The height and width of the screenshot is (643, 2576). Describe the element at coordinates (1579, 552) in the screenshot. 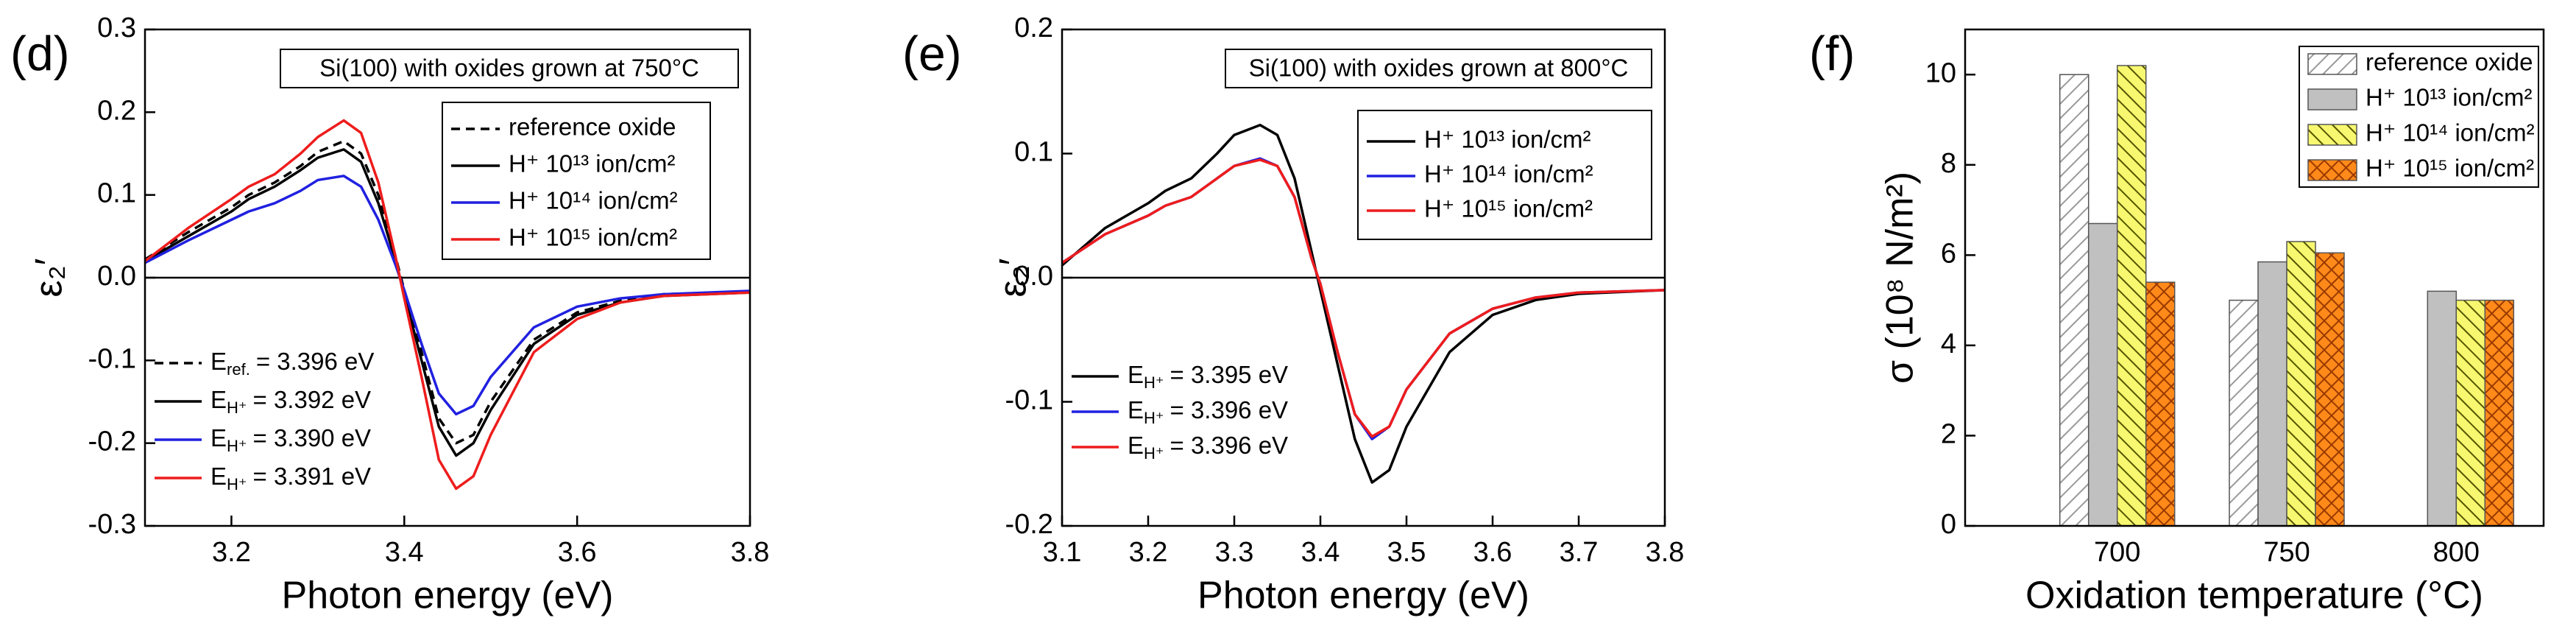

I see `x-tick-label: 3.7` at that location.